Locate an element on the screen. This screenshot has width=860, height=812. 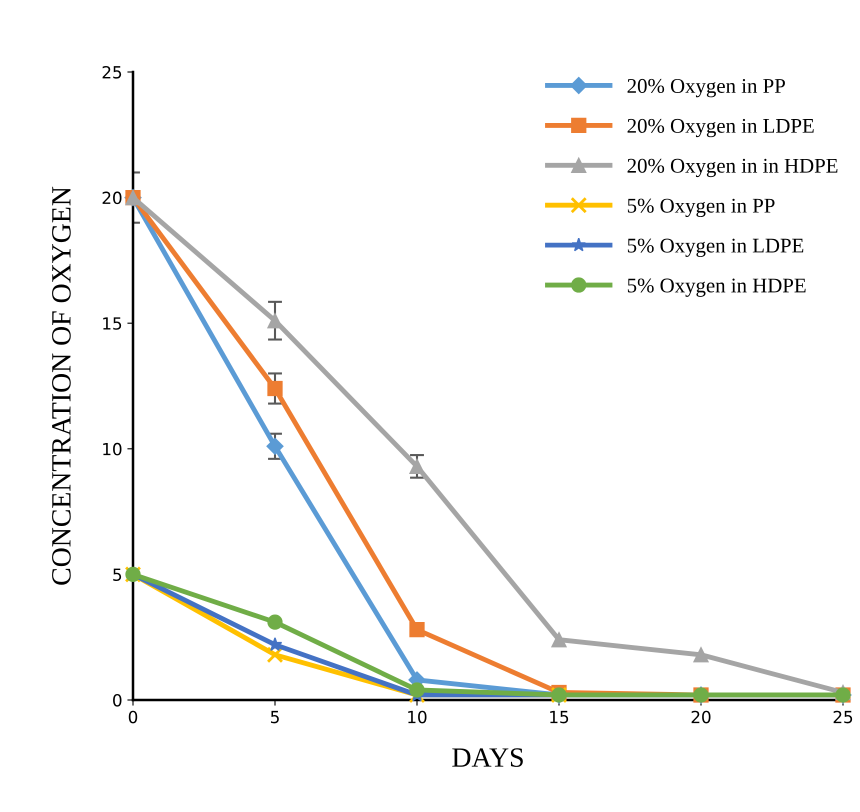
legend-label: 5% Oxygen in HDPE is located at coordinates (717, 287).